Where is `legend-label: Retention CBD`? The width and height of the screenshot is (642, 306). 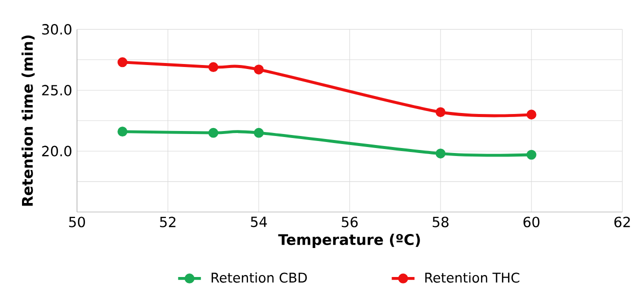
legend-label: Retention CBD is located at coordinates (259, 277).